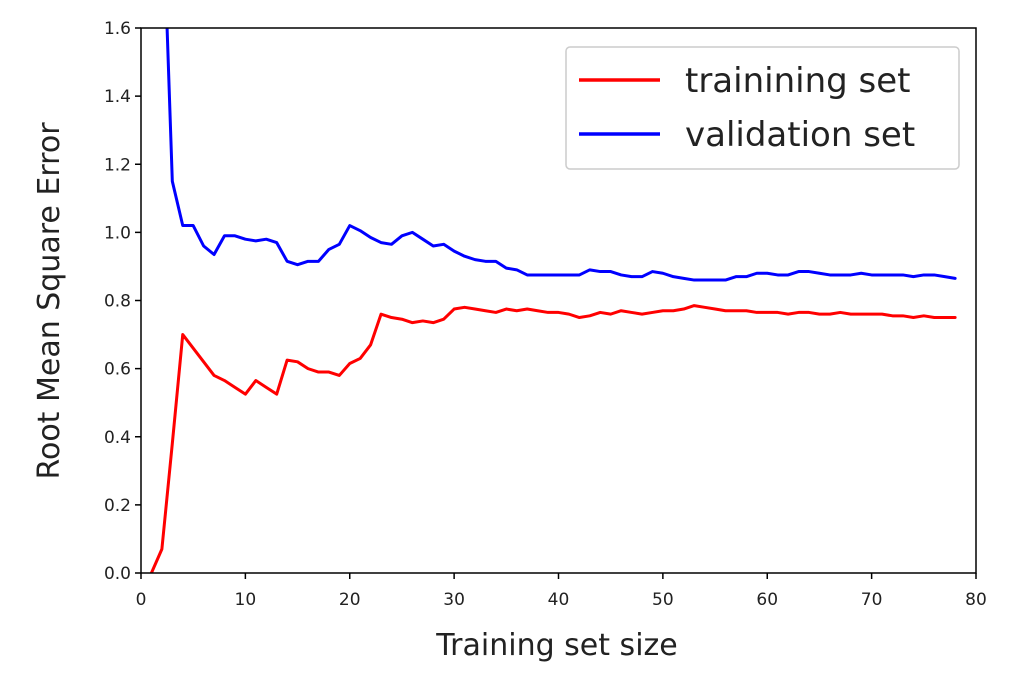 The width and height of the screenshot is (1024, 682). I want to click on x-tick-label: 80, so click(976, 600).